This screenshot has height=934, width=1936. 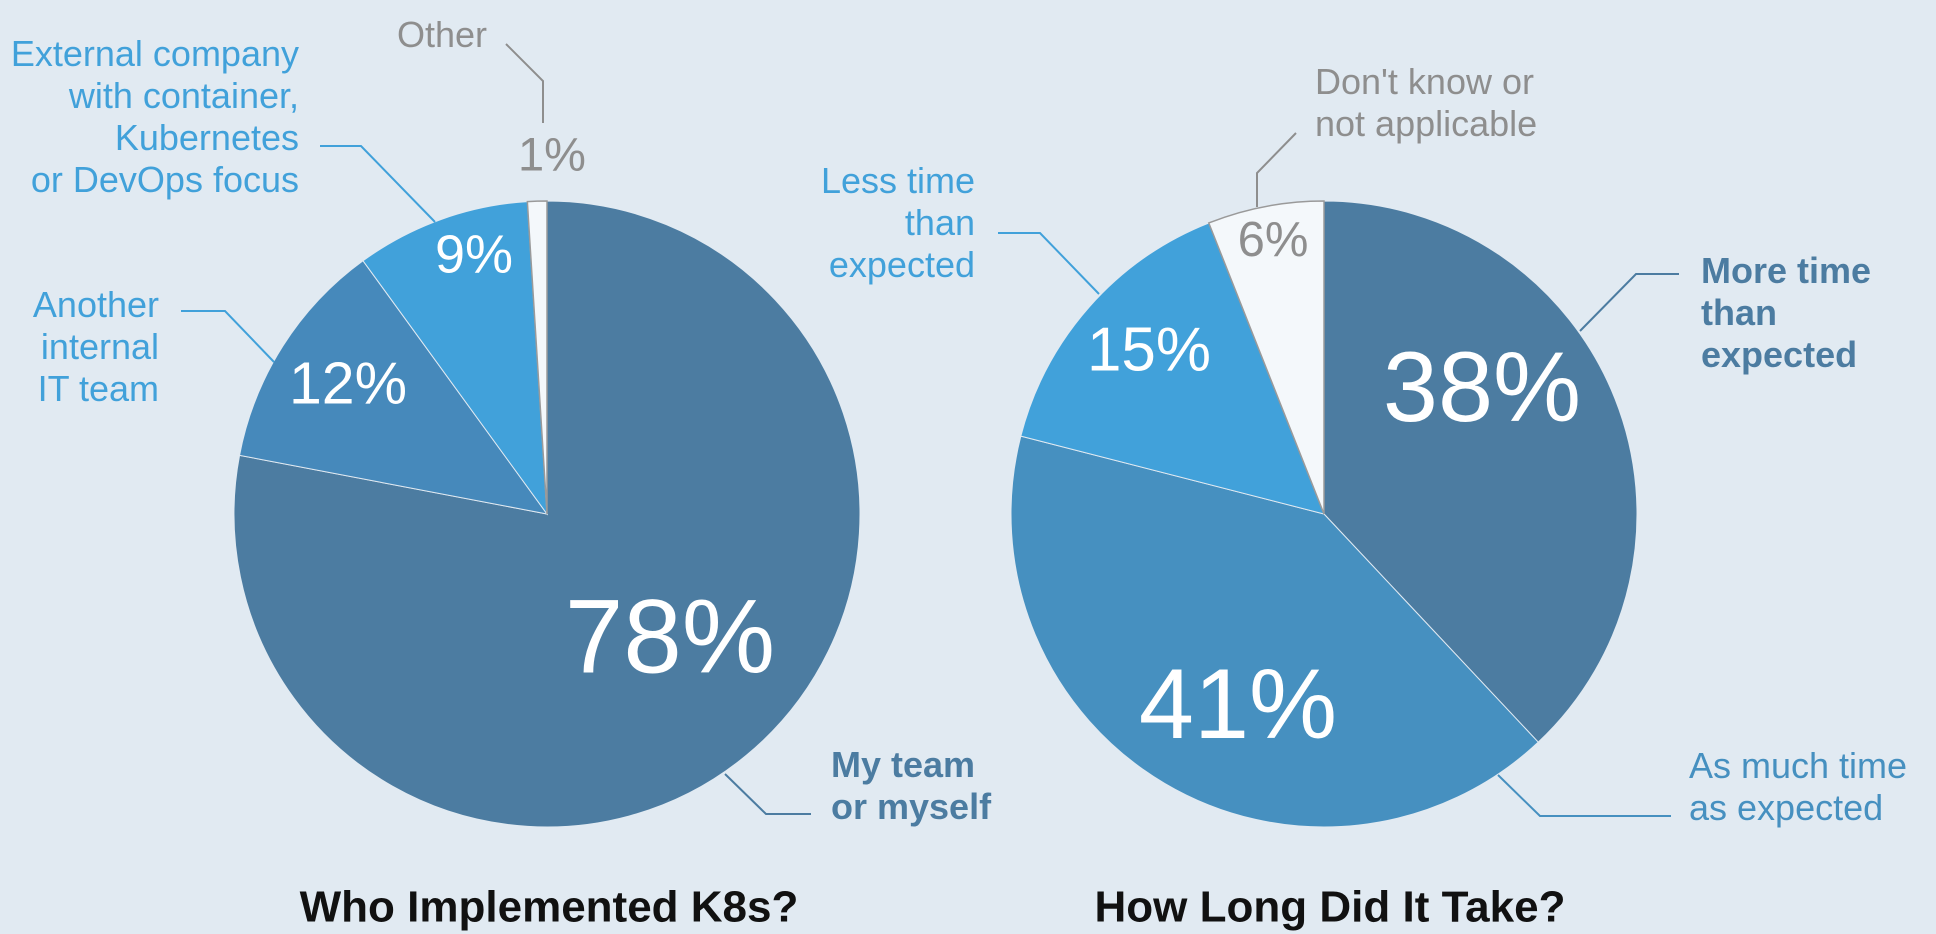 I want to click on label-line: internal, so click(x=100, y=346).